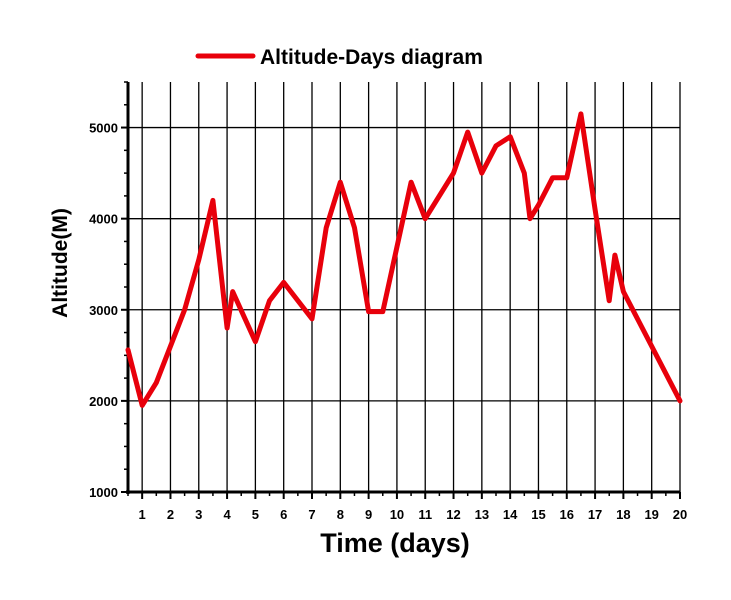 The height and width of the screenshot is (600, 731). Describe the element at coordinates (371, 57) in the screenshot. I see `legend-label: Altitude-Days diagram` at that location.